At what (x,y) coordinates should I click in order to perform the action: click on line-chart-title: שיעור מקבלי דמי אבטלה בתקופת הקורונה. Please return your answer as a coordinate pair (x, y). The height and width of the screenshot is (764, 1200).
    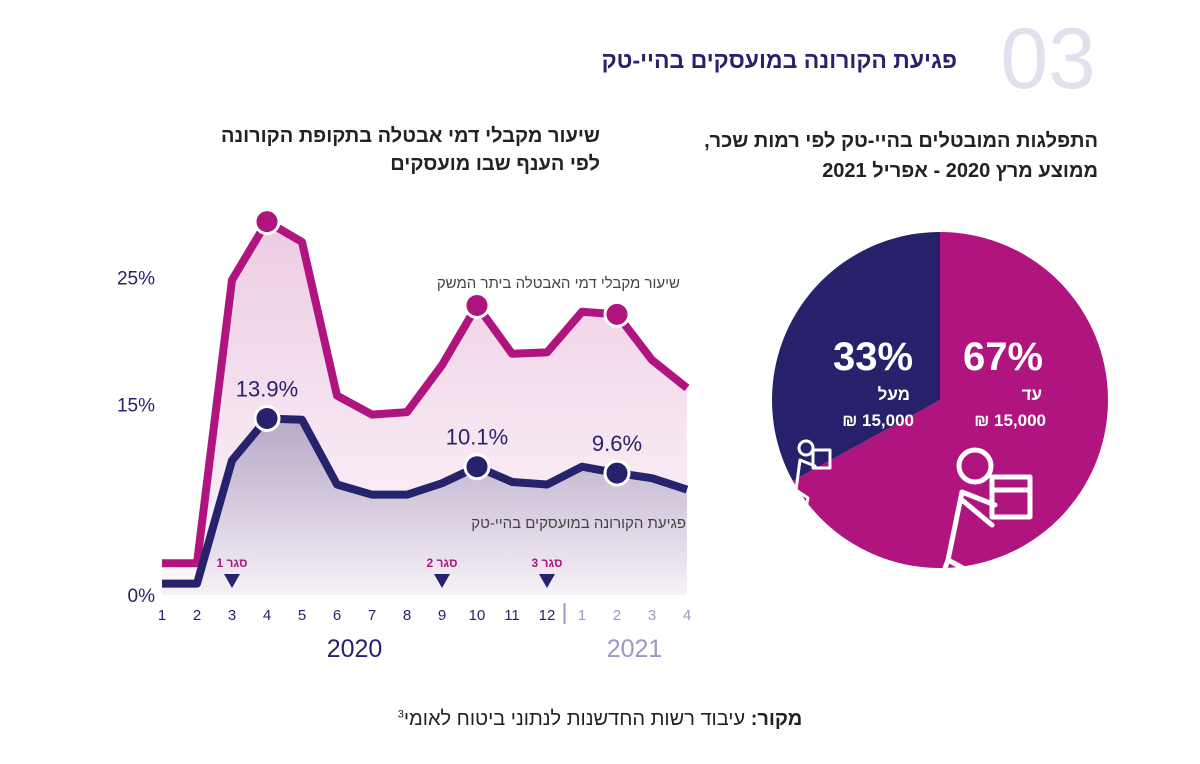
    Looking at the image, I should click on (410, 136).